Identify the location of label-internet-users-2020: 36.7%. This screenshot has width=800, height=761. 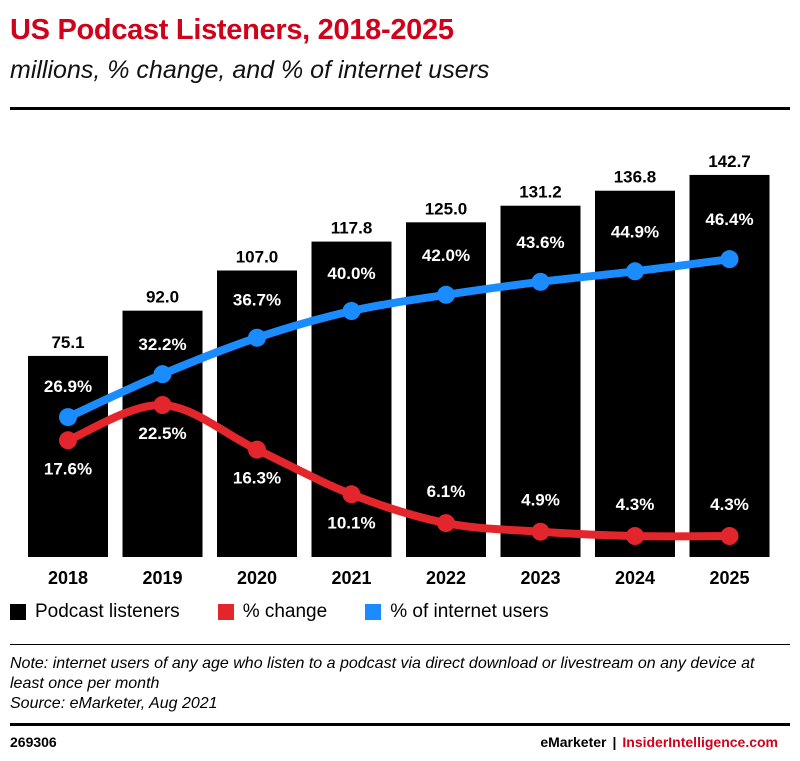
(257, 300).